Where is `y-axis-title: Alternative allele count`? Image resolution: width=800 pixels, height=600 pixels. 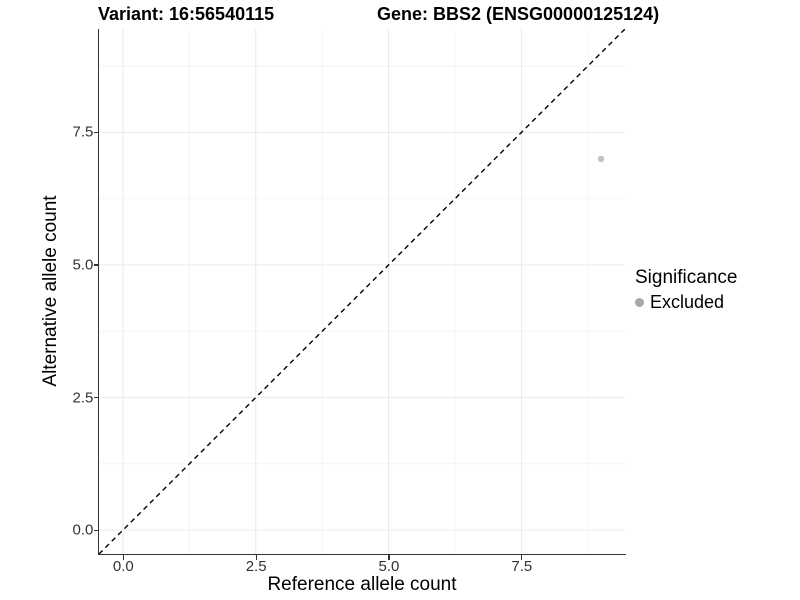 y-axis-title: Alternative allele count is located at coordinates (50, 291).